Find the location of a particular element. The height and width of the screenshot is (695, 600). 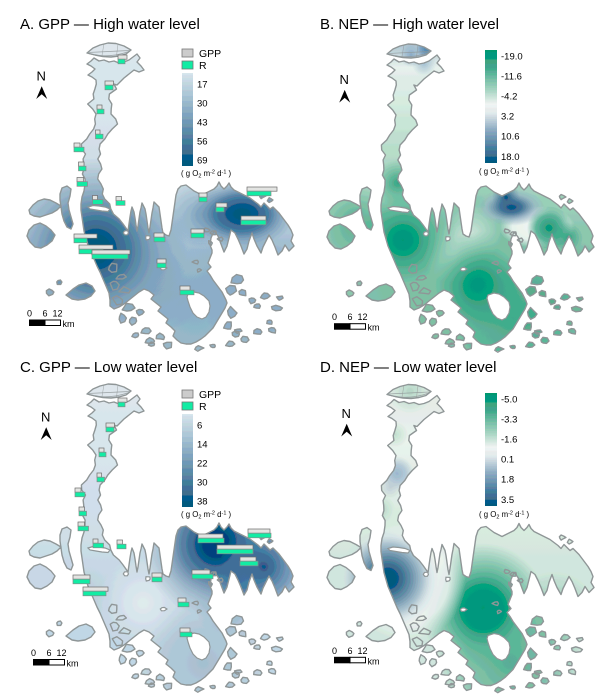

svg-text: -3.3 is located at coordinates (509, 419).